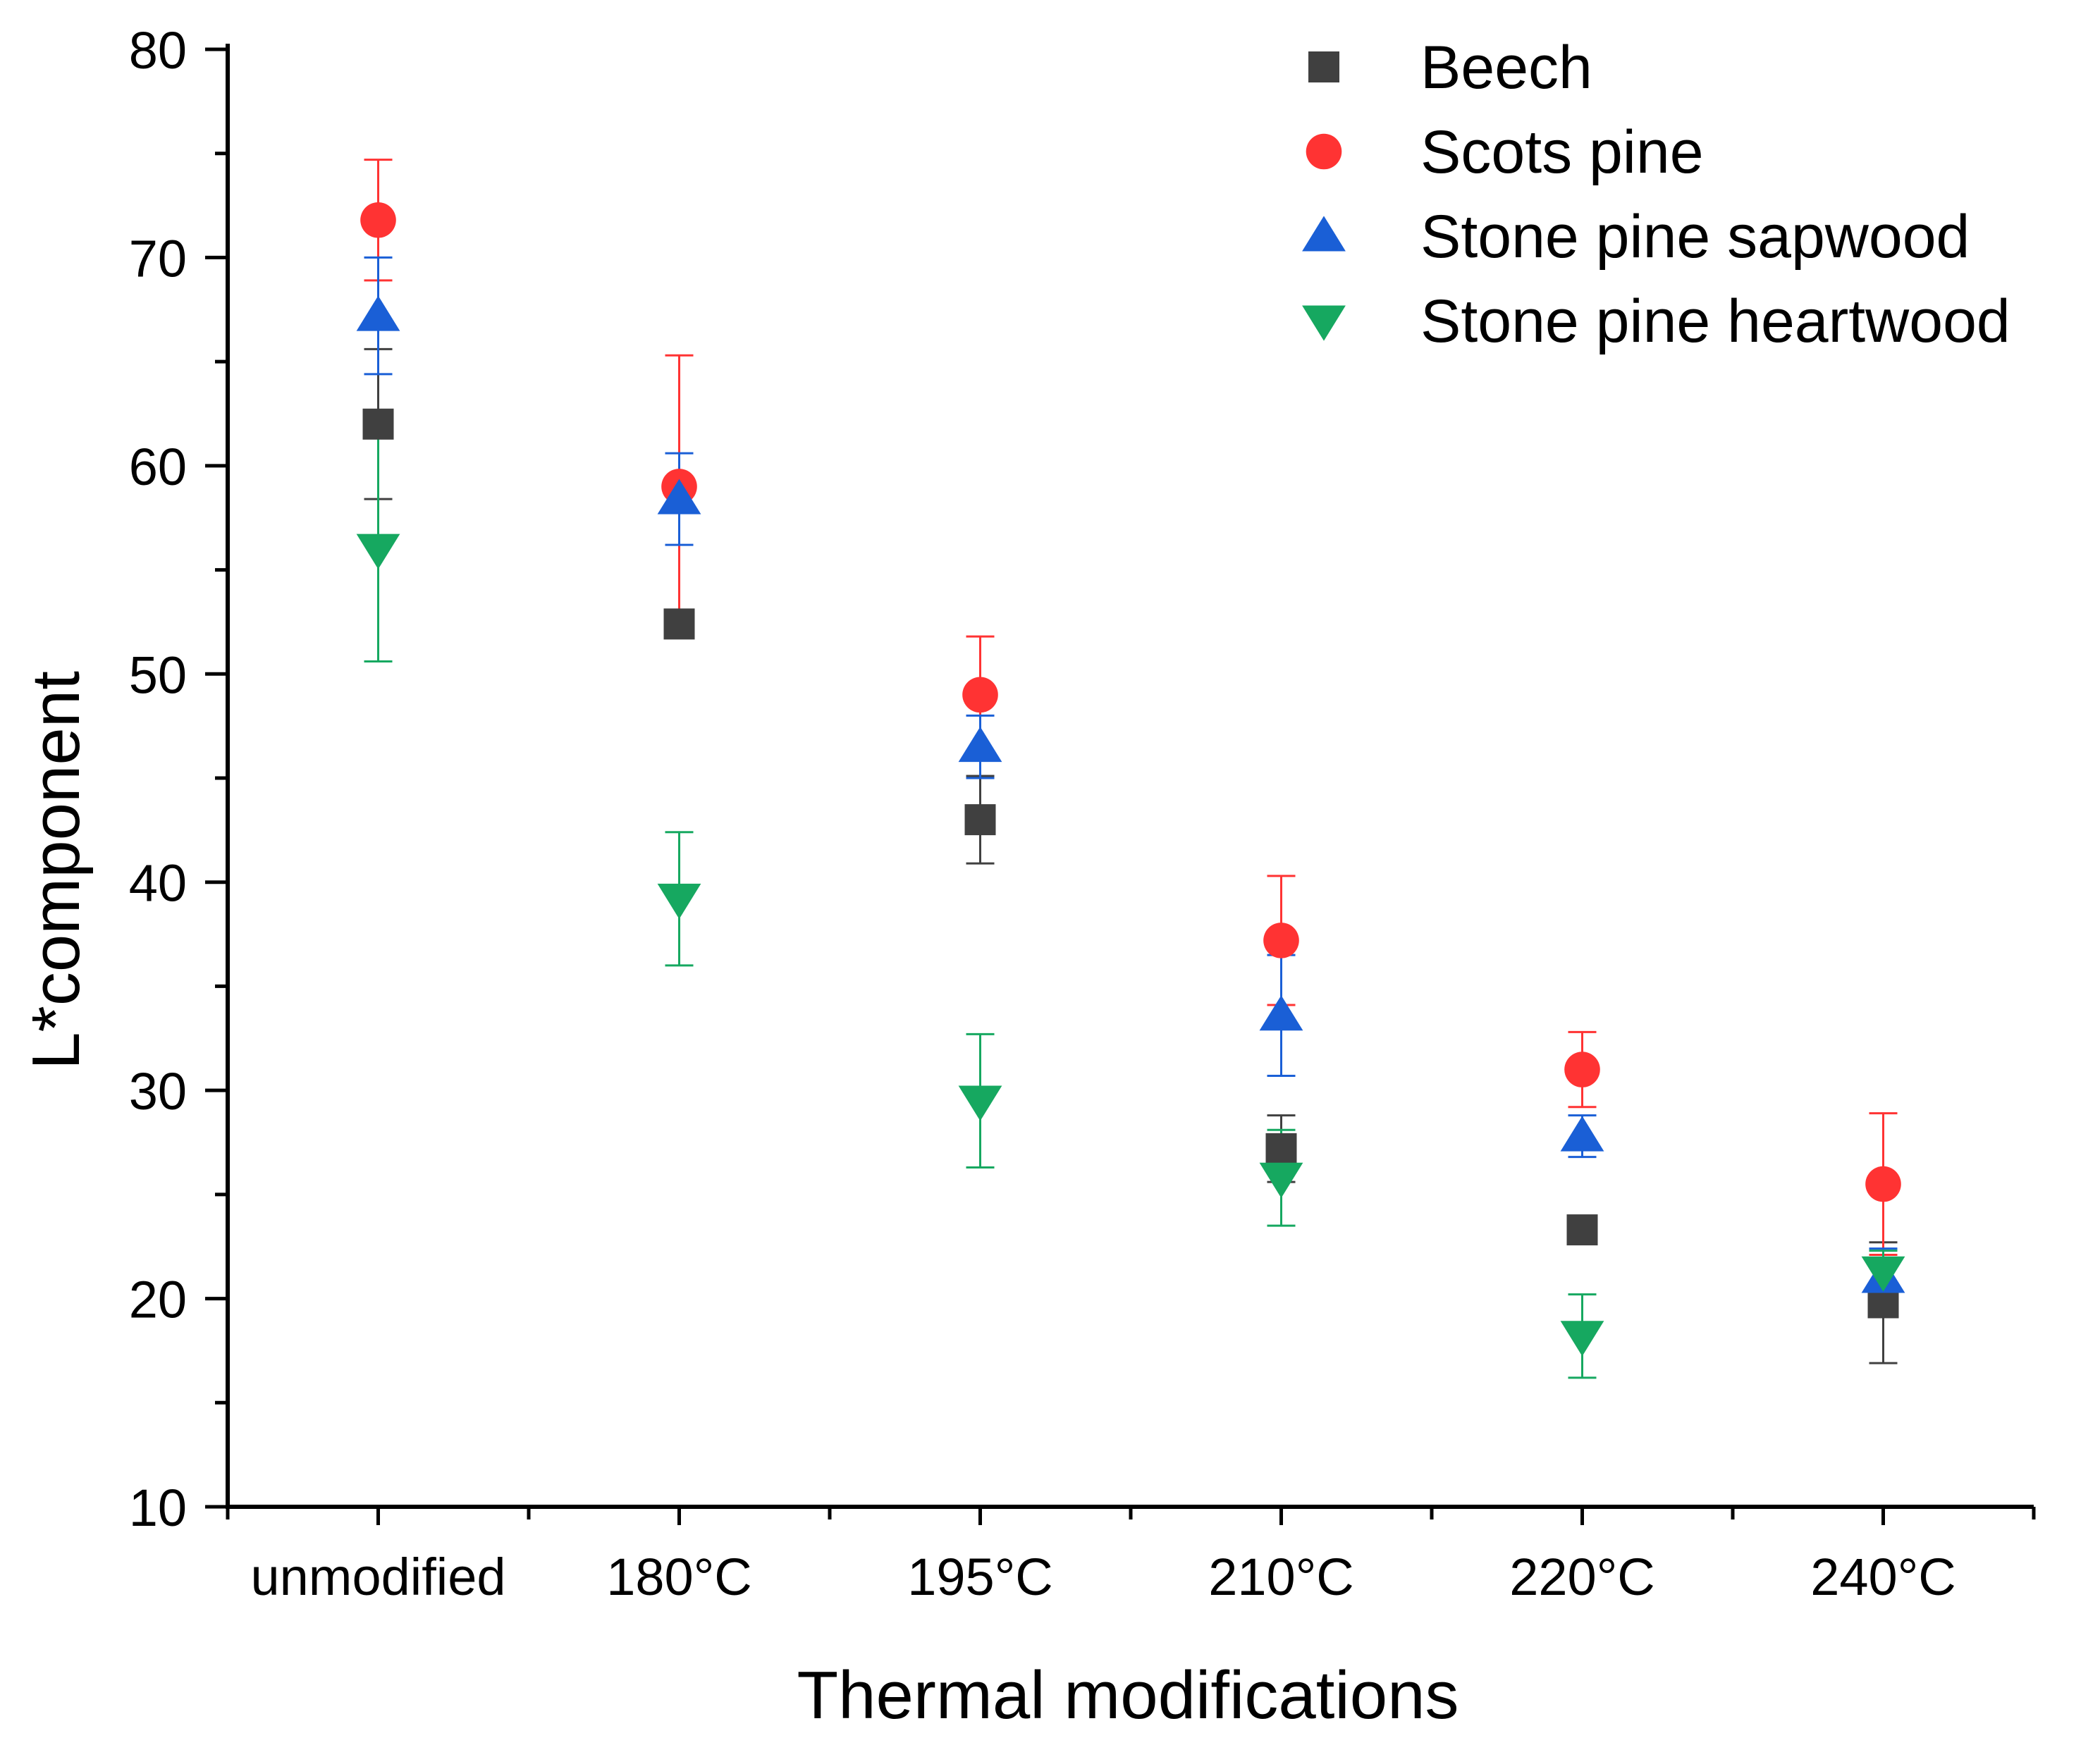 The height and width of the screenshot is (1745, 2100). Describe the element at coordinates (158, 1300) in the screenshot. I see `y-tick-label: 20` at that location.